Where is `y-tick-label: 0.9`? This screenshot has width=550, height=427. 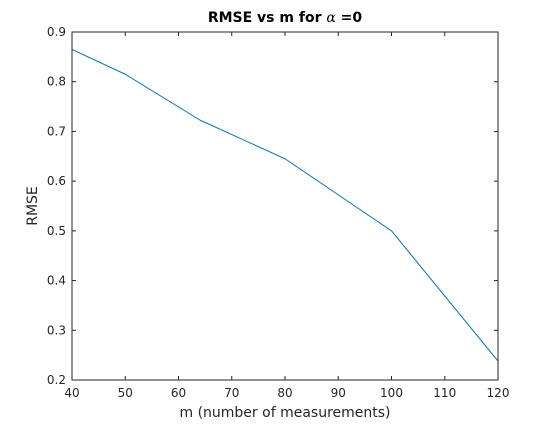
y-tick-label: 0.9 is located at coordinates (56, 32).